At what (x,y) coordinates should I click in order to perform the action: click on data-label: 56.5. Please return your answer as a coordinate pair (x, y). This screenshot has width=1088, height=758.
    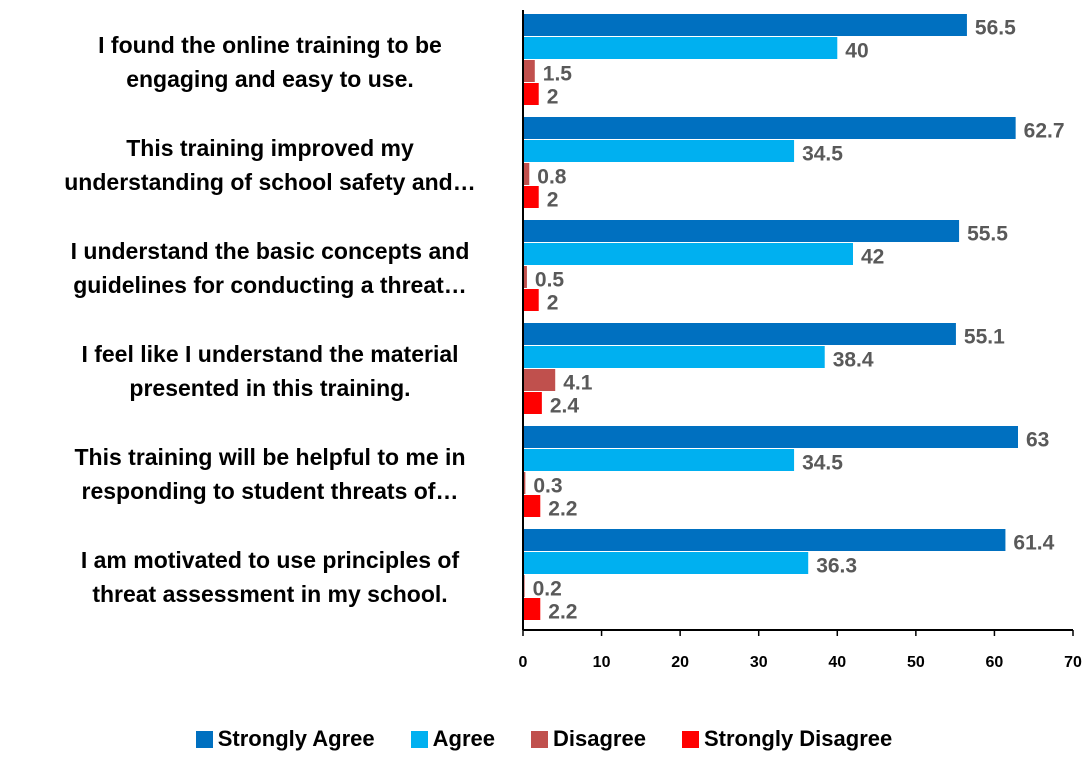
    Looking at the image, I should click on (995, 28).